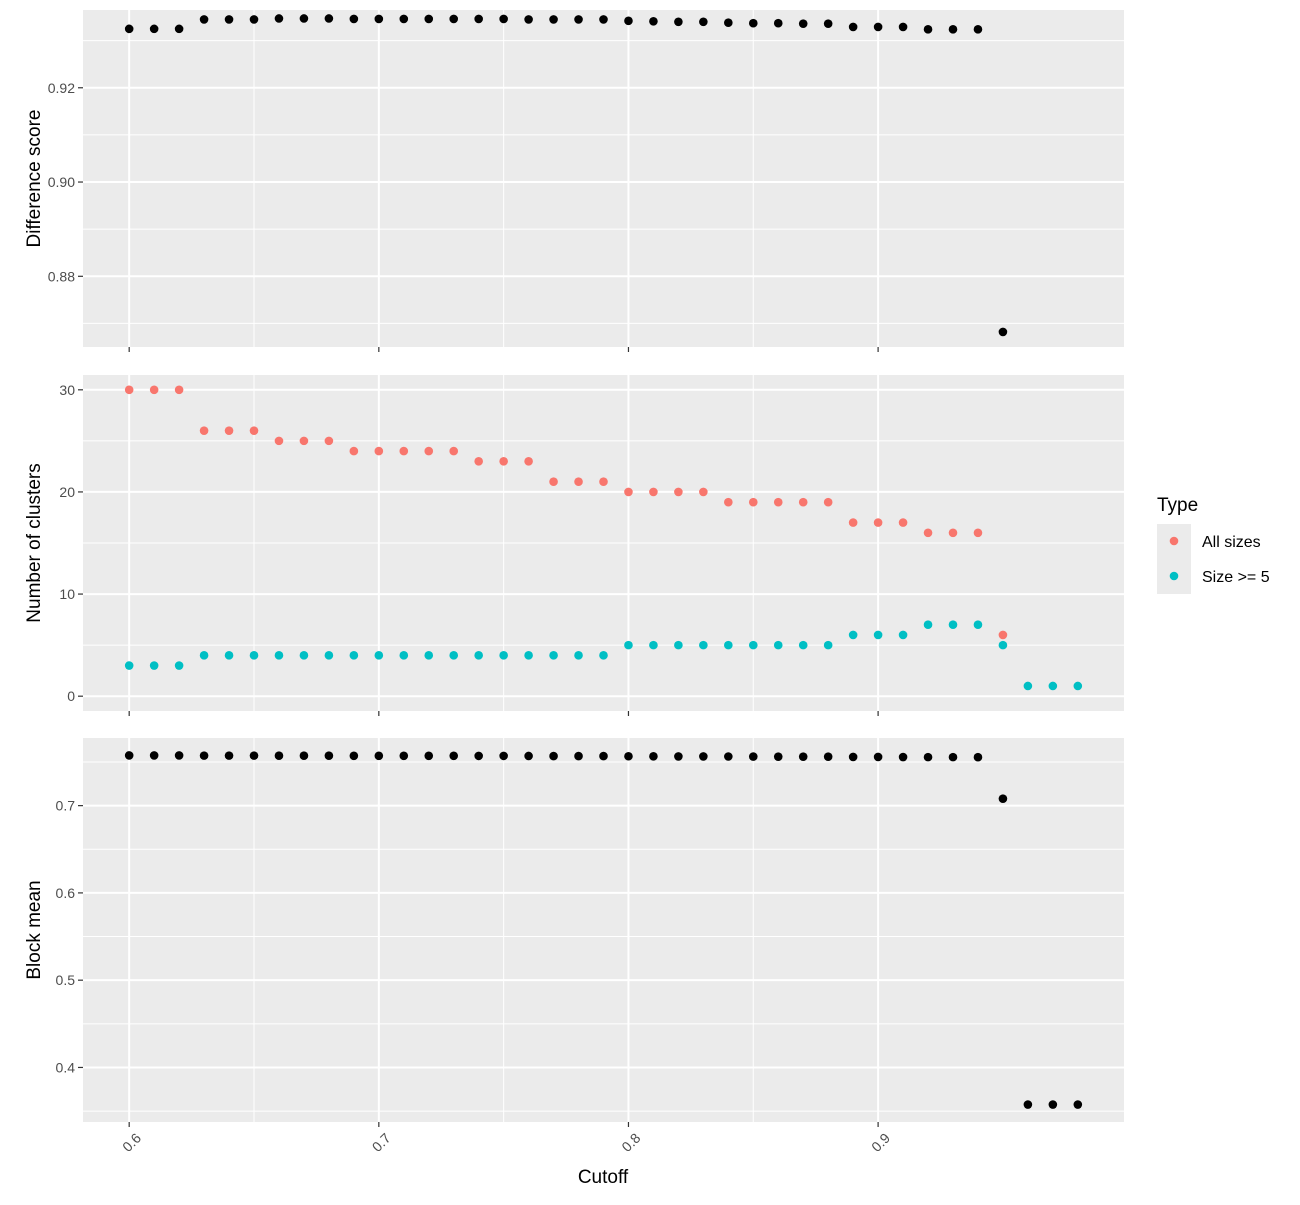 The width and height of the screenshot is (1300, 1205). What do you see at coordinates (66, 980) in the screenshot?
I see `y-tick-label: 0.5` at bounding box center [66, 980].